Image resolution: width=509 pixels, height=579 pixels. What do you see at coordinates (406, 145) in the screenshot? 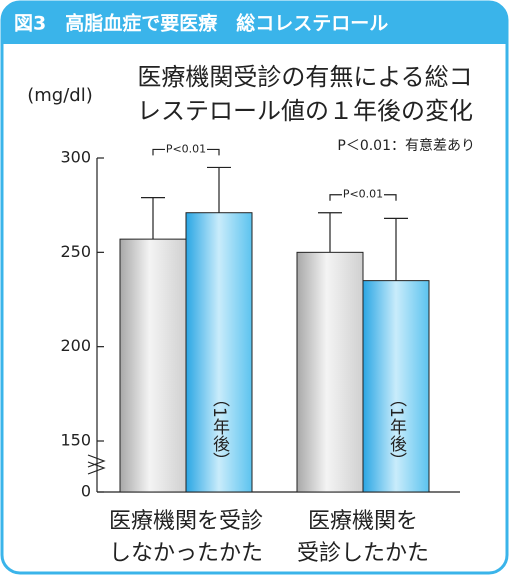
I see `note: P＜0.01：有意差あり` at bounding box center [406, 145].